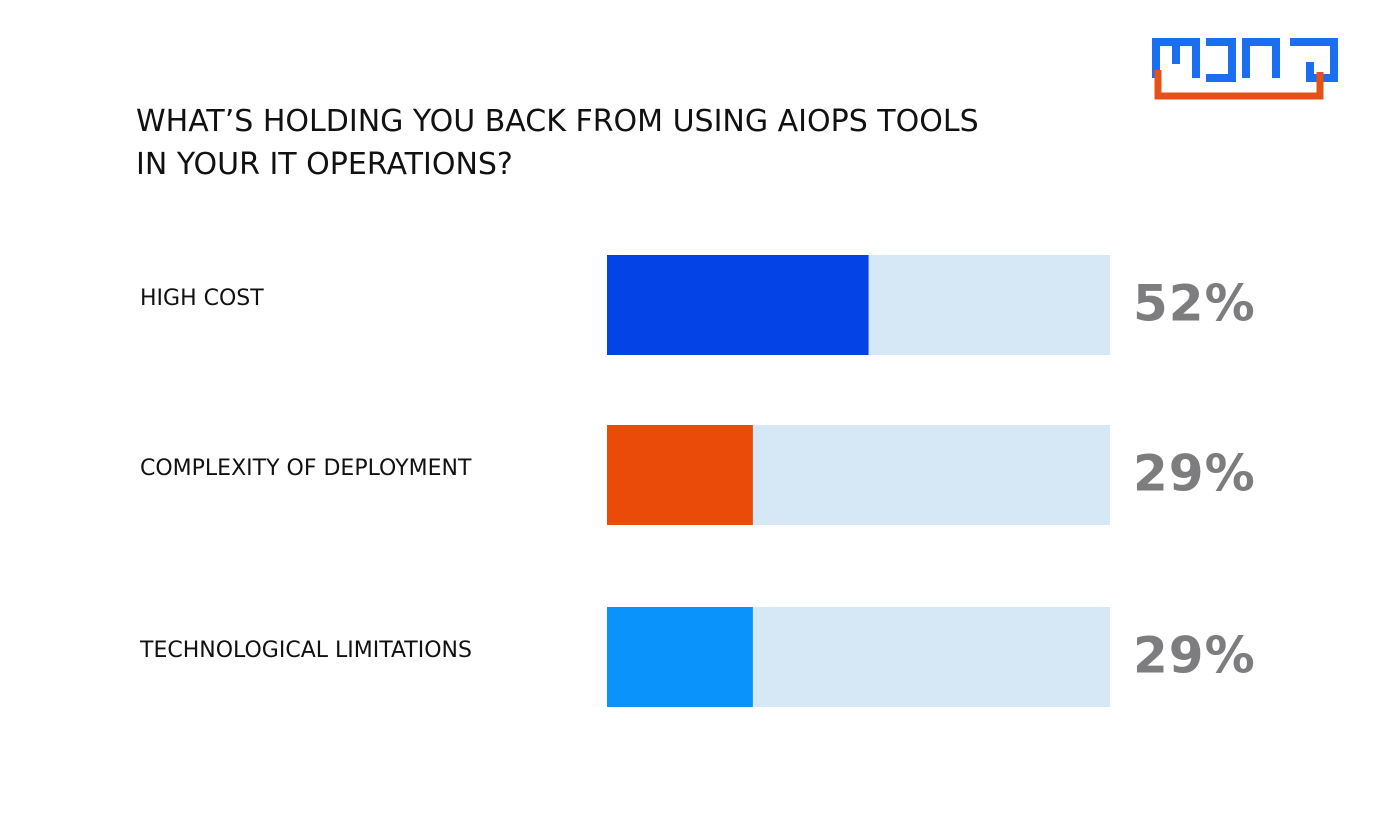 The image size is (1400, 840). Describe the element at coordinates (305, 650) in the screenshot. I see `category-label: TECHNOLOGICAL LIMITATIONS` at that location.